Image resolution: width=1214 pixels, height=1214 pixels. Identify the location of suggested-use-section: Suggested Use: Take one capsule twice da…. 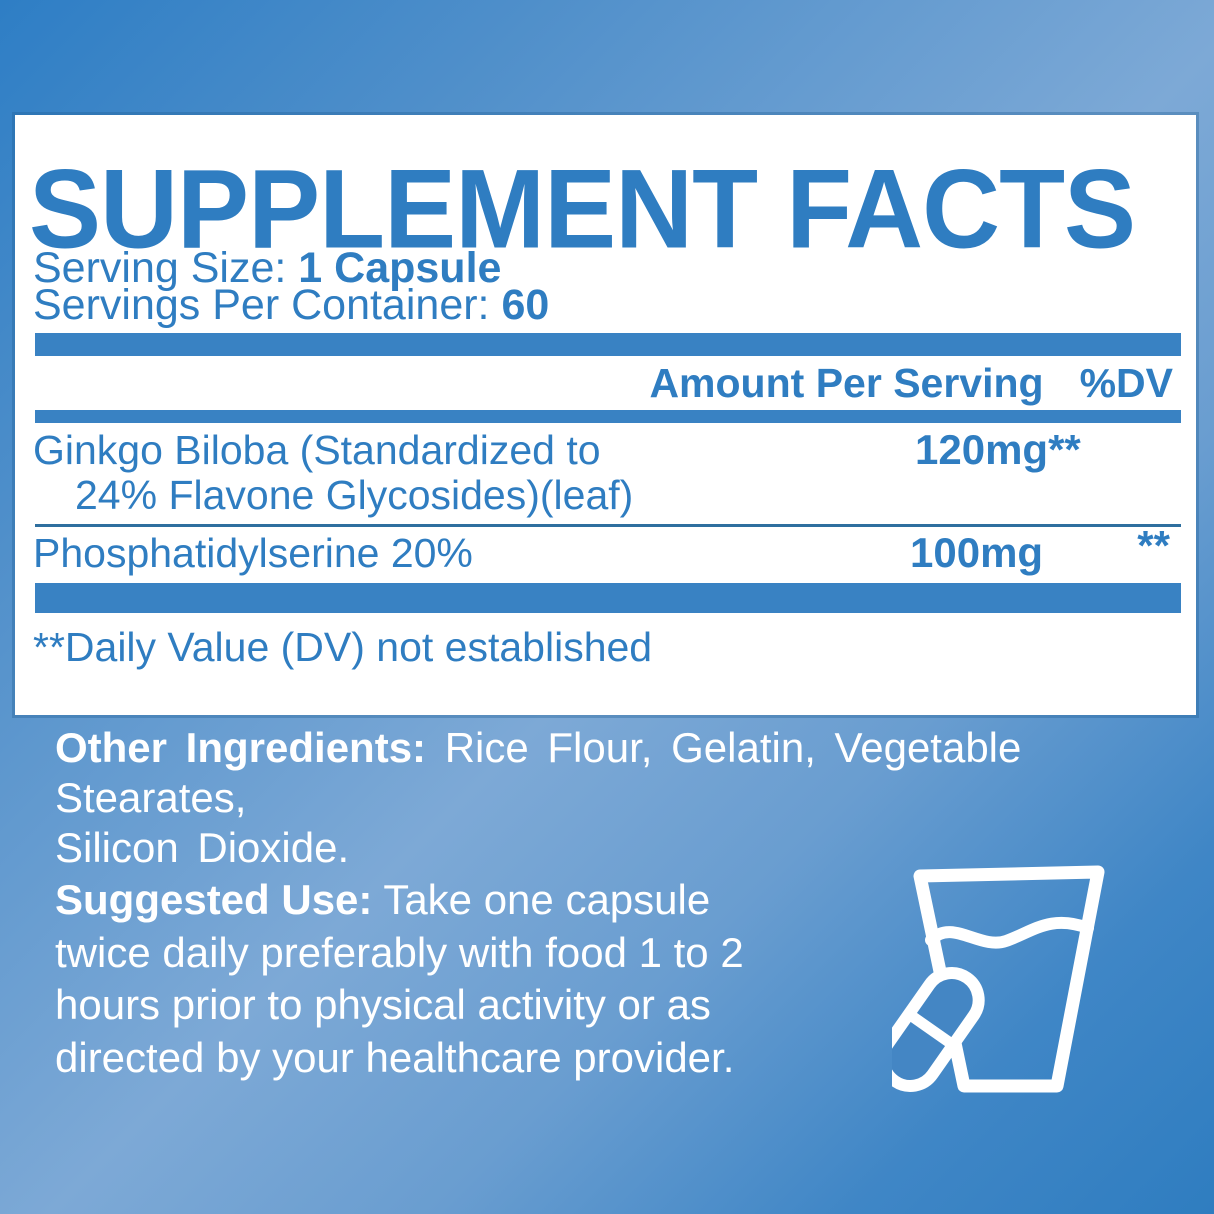
(465, 979).